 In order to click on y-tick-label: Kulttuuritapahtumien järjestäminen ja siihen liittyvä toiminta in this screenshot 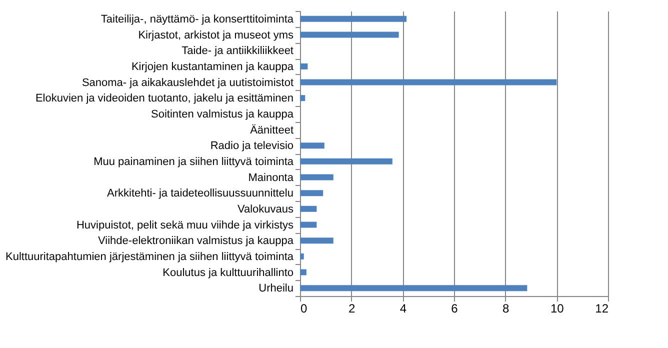, I will do `click(150, 256)`.